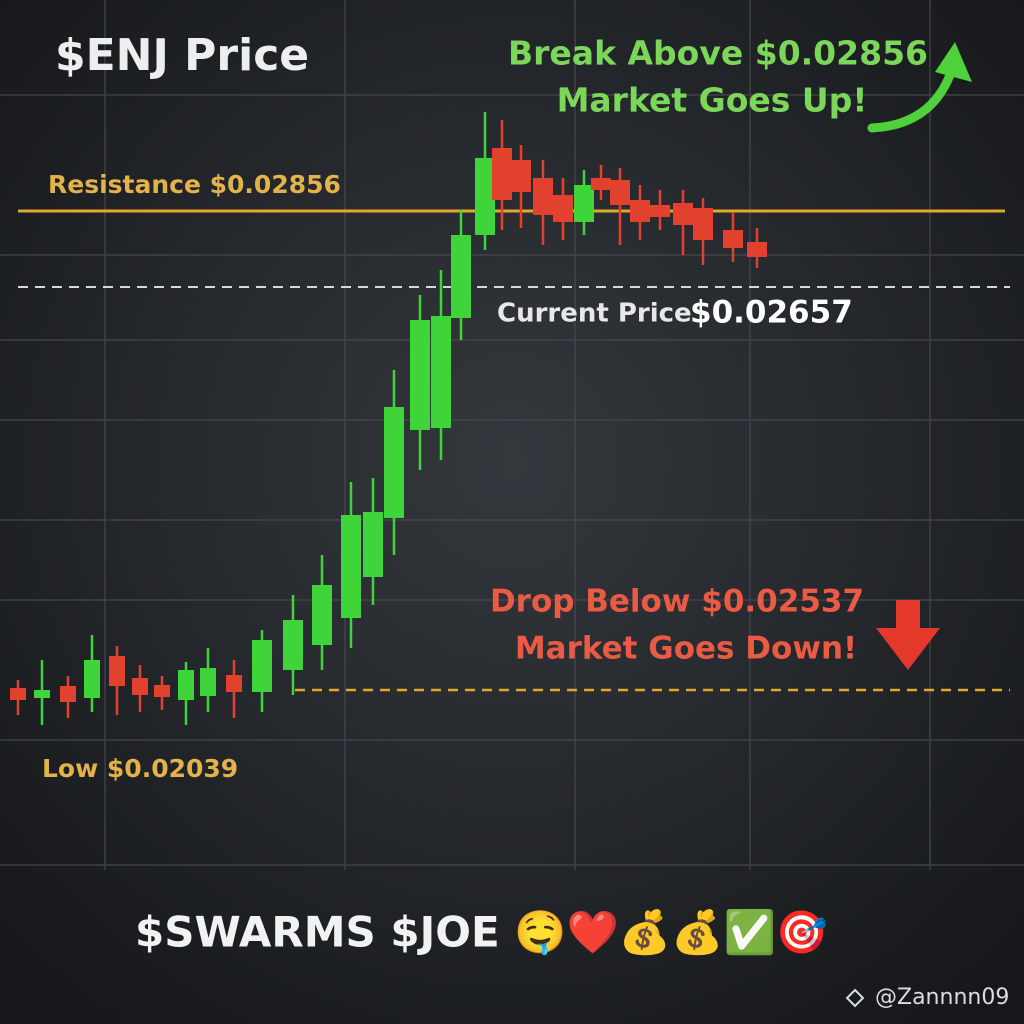 The image size is (1024, 1024). What do you see at coordinates (771, 313) in the screenshot?
I see `current-price-value: $0.02657` at bounding box center [771, 313].